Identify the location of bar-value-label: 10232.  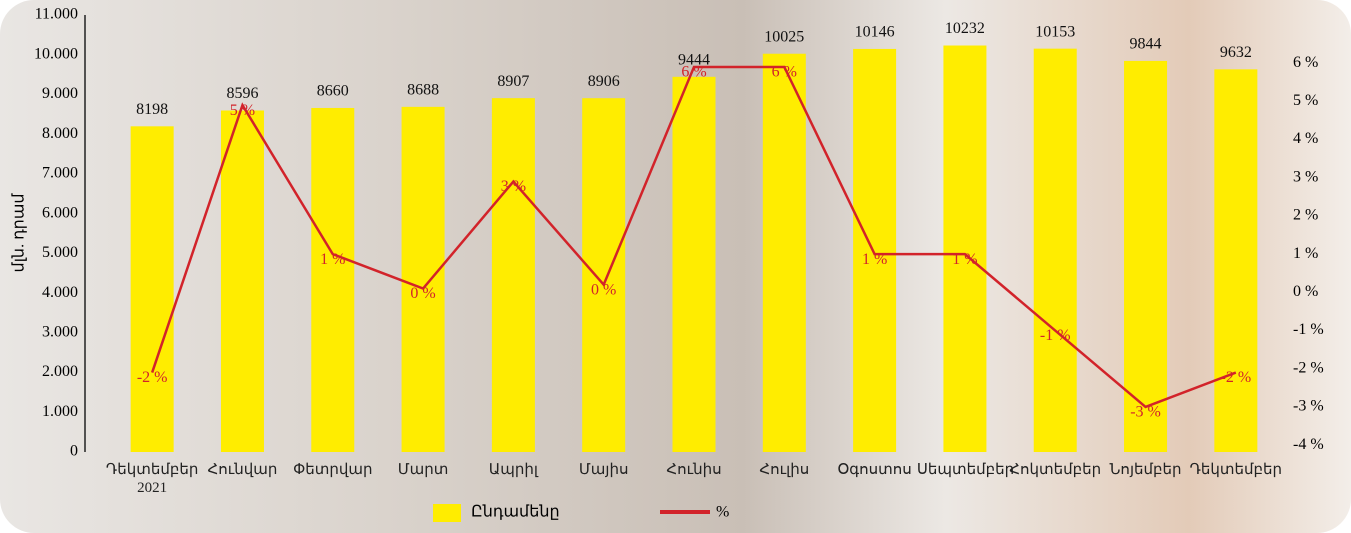
(965, 28).